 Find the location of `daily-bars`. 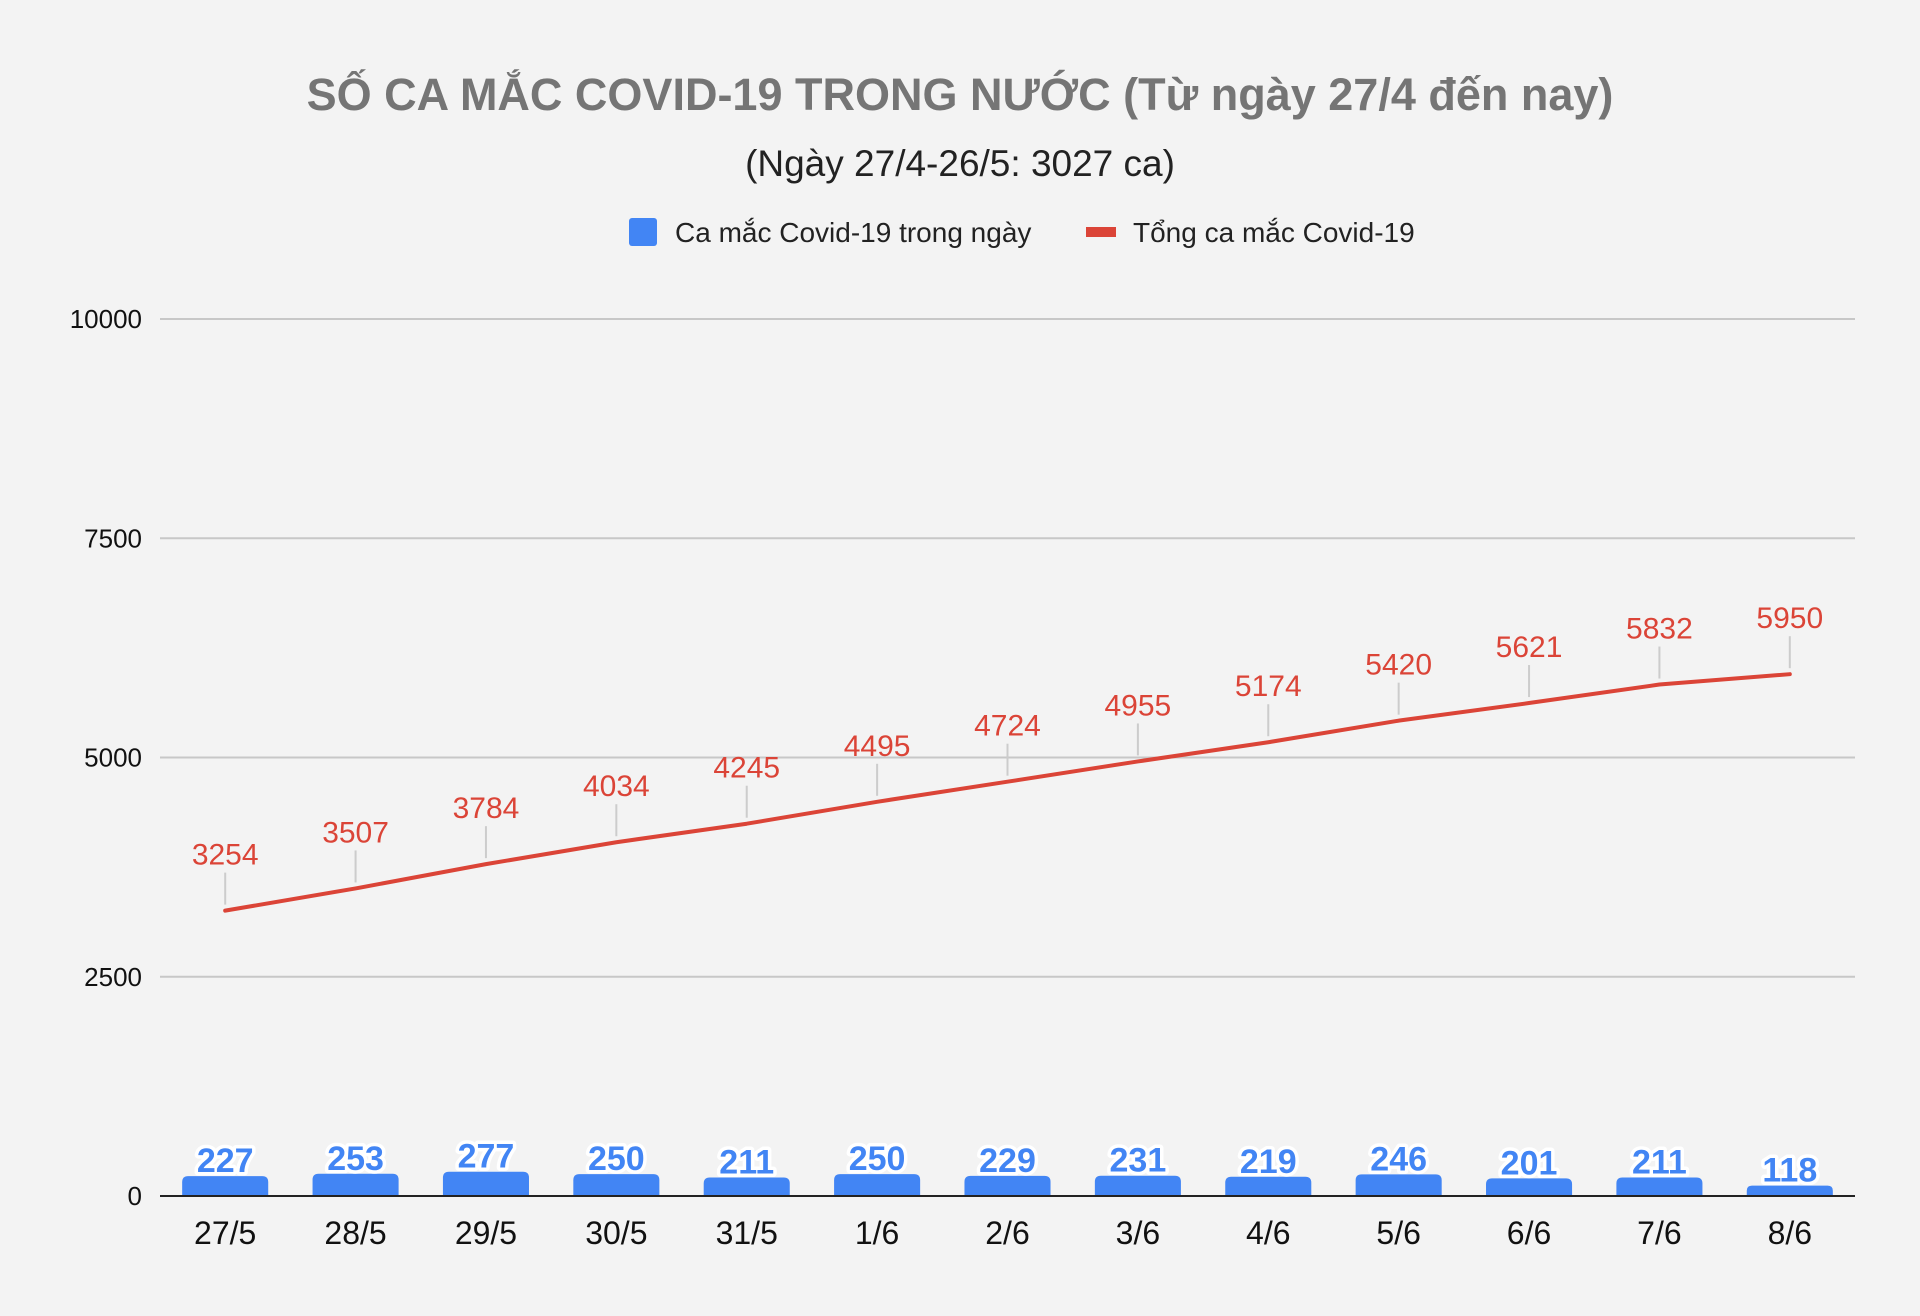

daily-bars is located at coordinates (1007, 1183).